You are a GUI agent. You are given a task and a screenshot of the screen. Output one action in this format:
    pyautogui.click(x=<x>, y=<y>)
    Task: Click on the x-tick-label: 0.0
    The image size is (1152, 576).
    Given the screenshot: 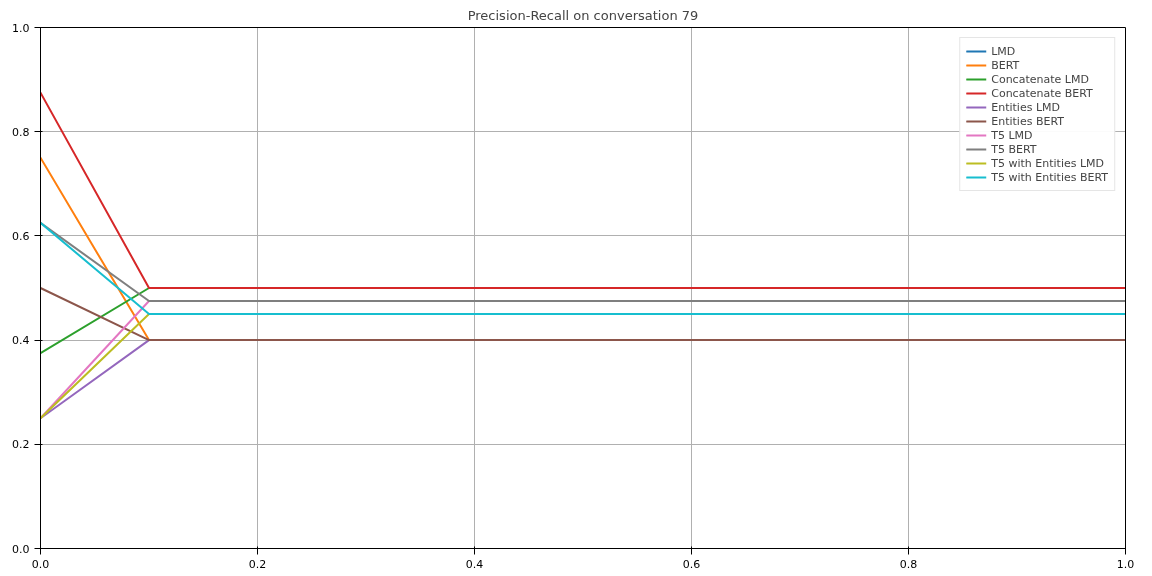 What is the action you would take?
    pyautogui.click(x=40, y=564)
    